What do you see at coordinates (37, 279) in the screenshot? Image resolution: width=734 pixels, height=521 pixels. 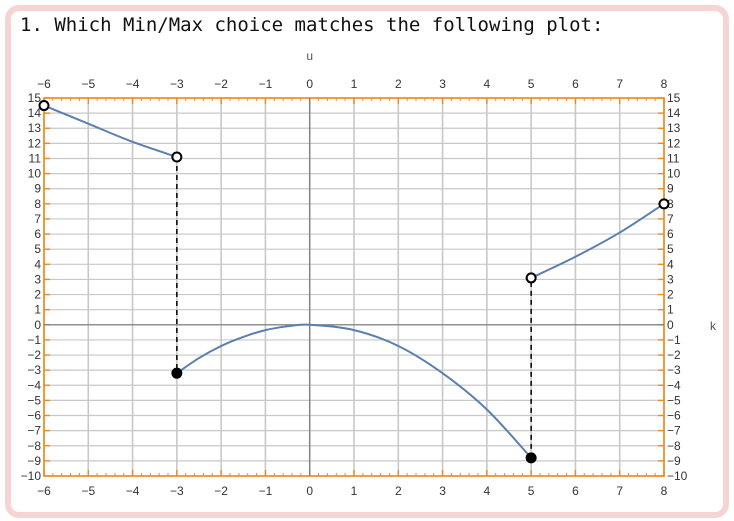 I see `y-tick-label-left: 3` at bounding box center [37, 279].